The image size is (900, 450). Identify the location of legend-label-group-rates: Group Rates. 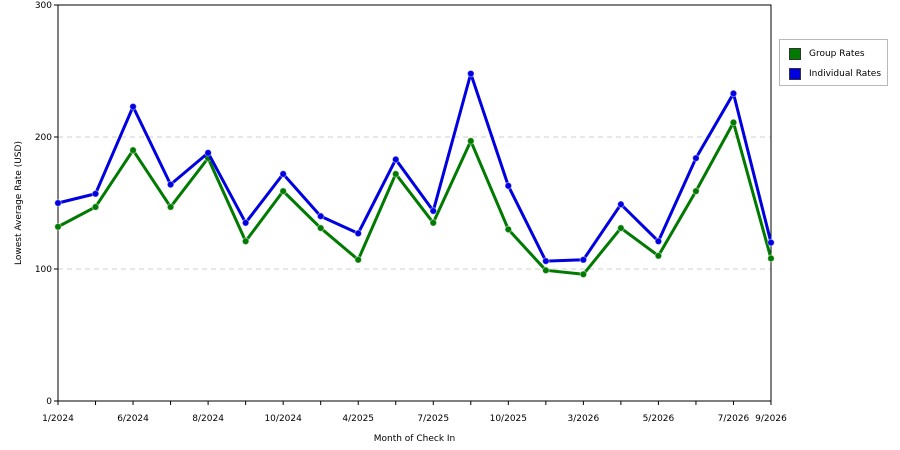
(837, 54).